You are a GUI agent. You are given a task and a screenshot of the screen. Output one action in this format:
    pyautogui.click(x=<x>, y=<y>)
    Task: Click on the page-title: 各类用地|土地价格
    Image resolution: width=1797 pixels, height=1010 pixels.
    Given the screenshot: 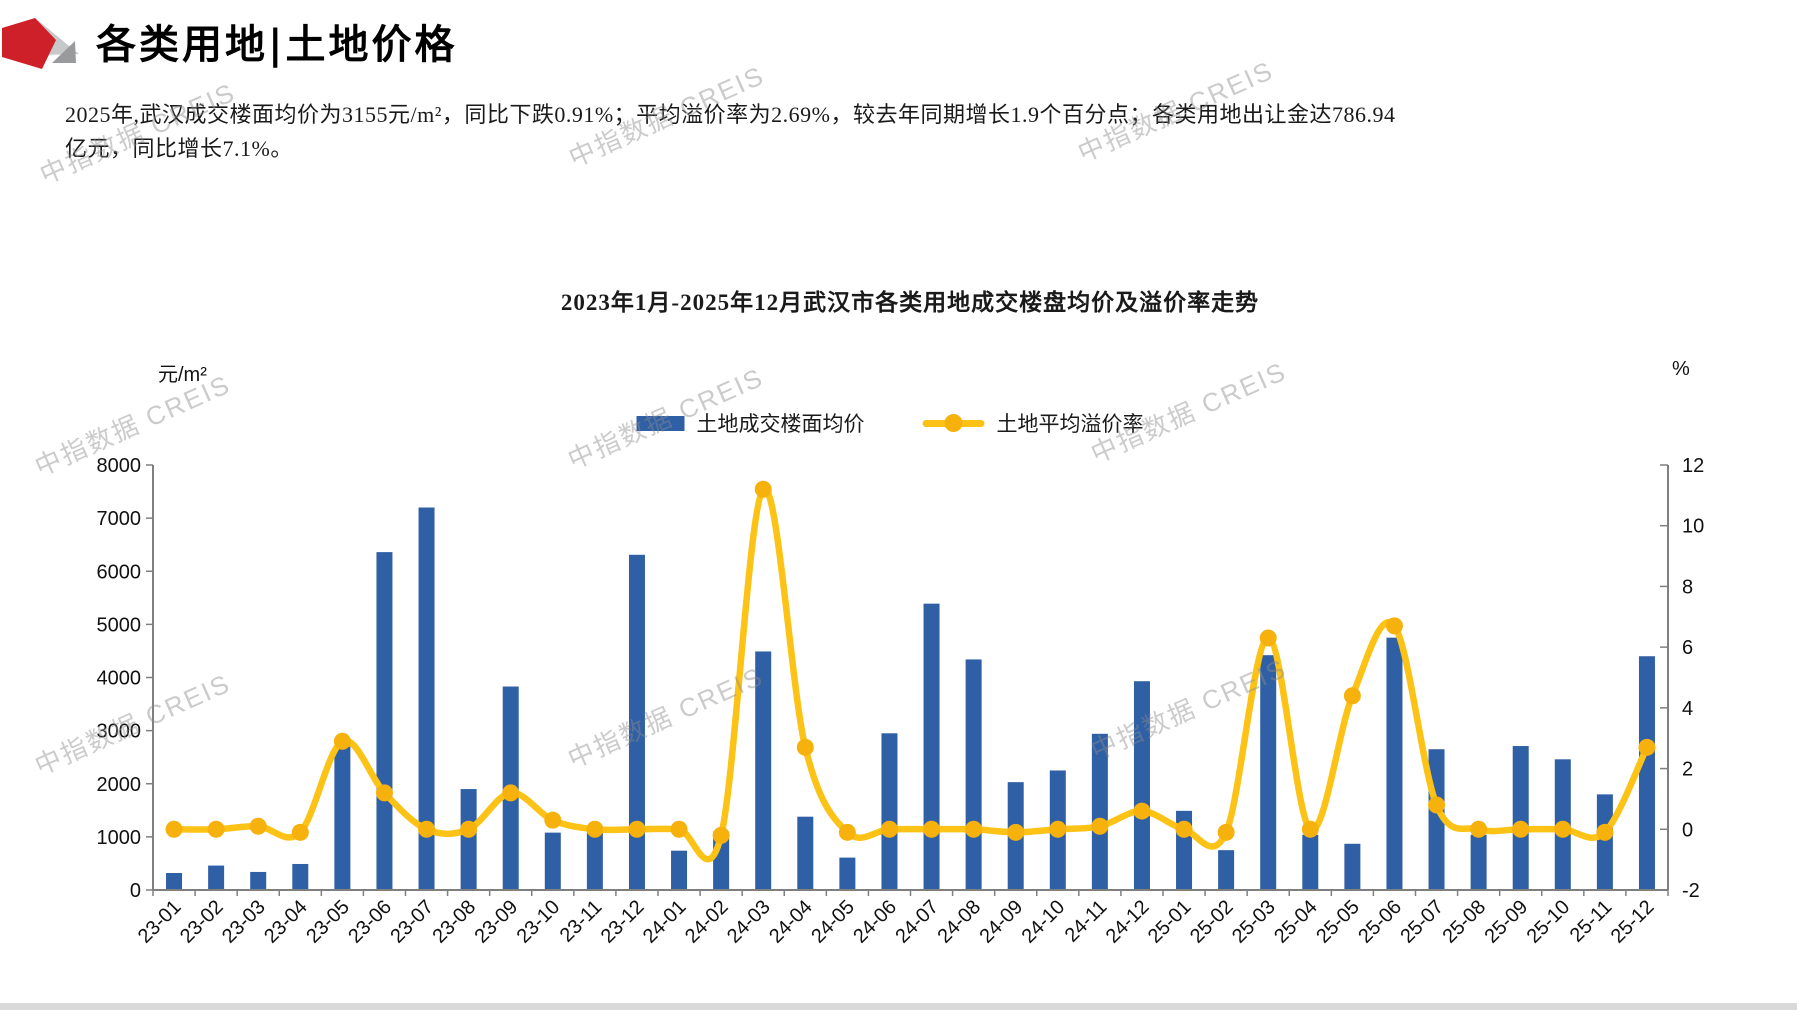 What is the action you would take?
    pyautogui.click(x=277, y=44)
    